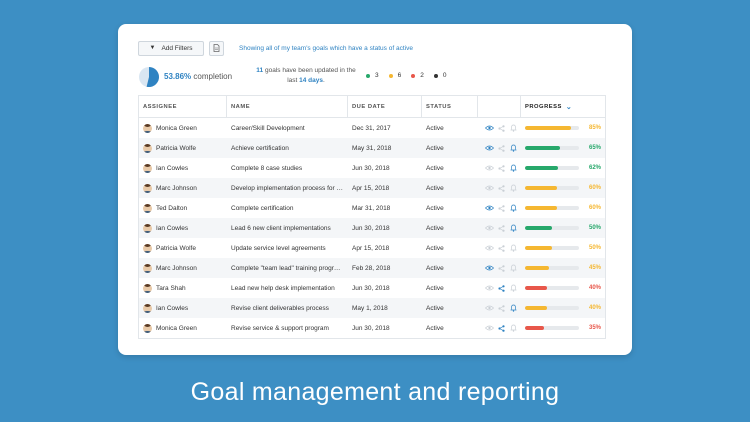 This screenshot has height=422, width=750. What do you see at coordinates (287, 248) in the screenshot?
I see `goal-name-cell: Update service level agreements` at bounding box center [287, 248].